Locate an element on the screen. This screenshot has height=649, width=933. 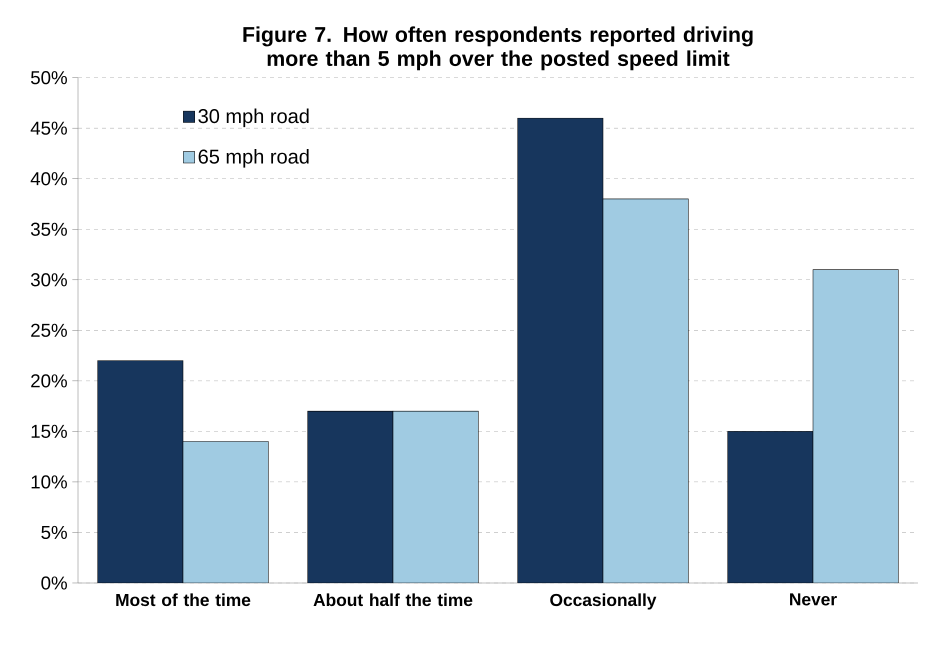
legend-label: 65 mph road is located at coordinates (253, 158).